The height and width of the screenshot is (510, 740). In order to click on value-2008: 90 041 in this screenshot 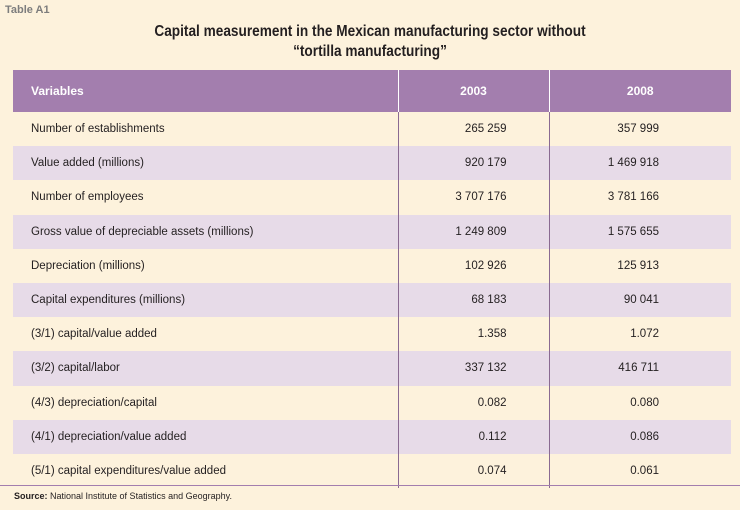, I will do `click(639, 300)`.